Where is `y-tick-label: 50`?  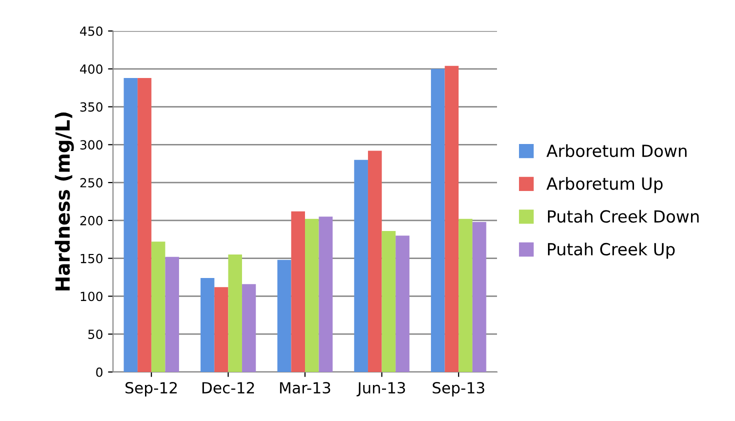 y-tick-label: 50 is located at coordinates (95, 335).